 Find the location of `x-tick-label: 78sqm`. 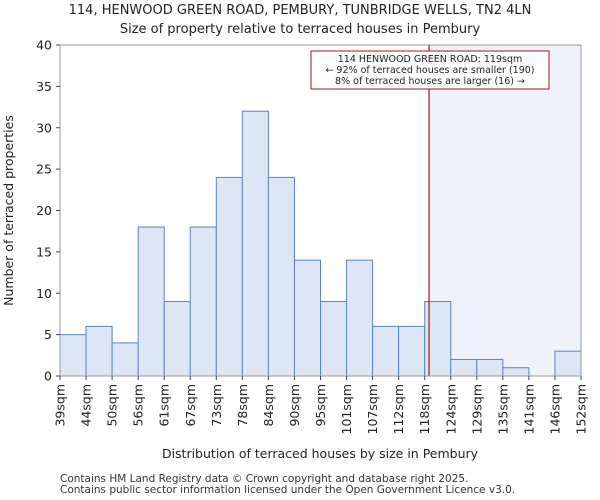

x-tick-label: 78sqm is located at coordinates (242, 405).